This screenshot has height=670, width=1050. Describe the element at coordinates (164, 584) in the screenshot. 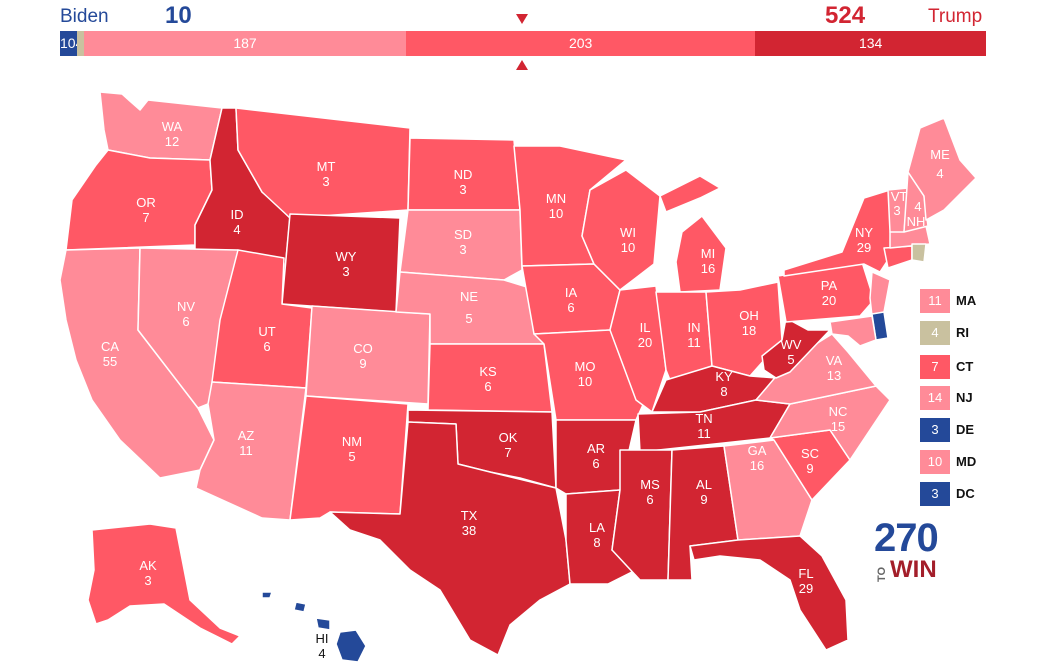

I see `state-AK` at that location.